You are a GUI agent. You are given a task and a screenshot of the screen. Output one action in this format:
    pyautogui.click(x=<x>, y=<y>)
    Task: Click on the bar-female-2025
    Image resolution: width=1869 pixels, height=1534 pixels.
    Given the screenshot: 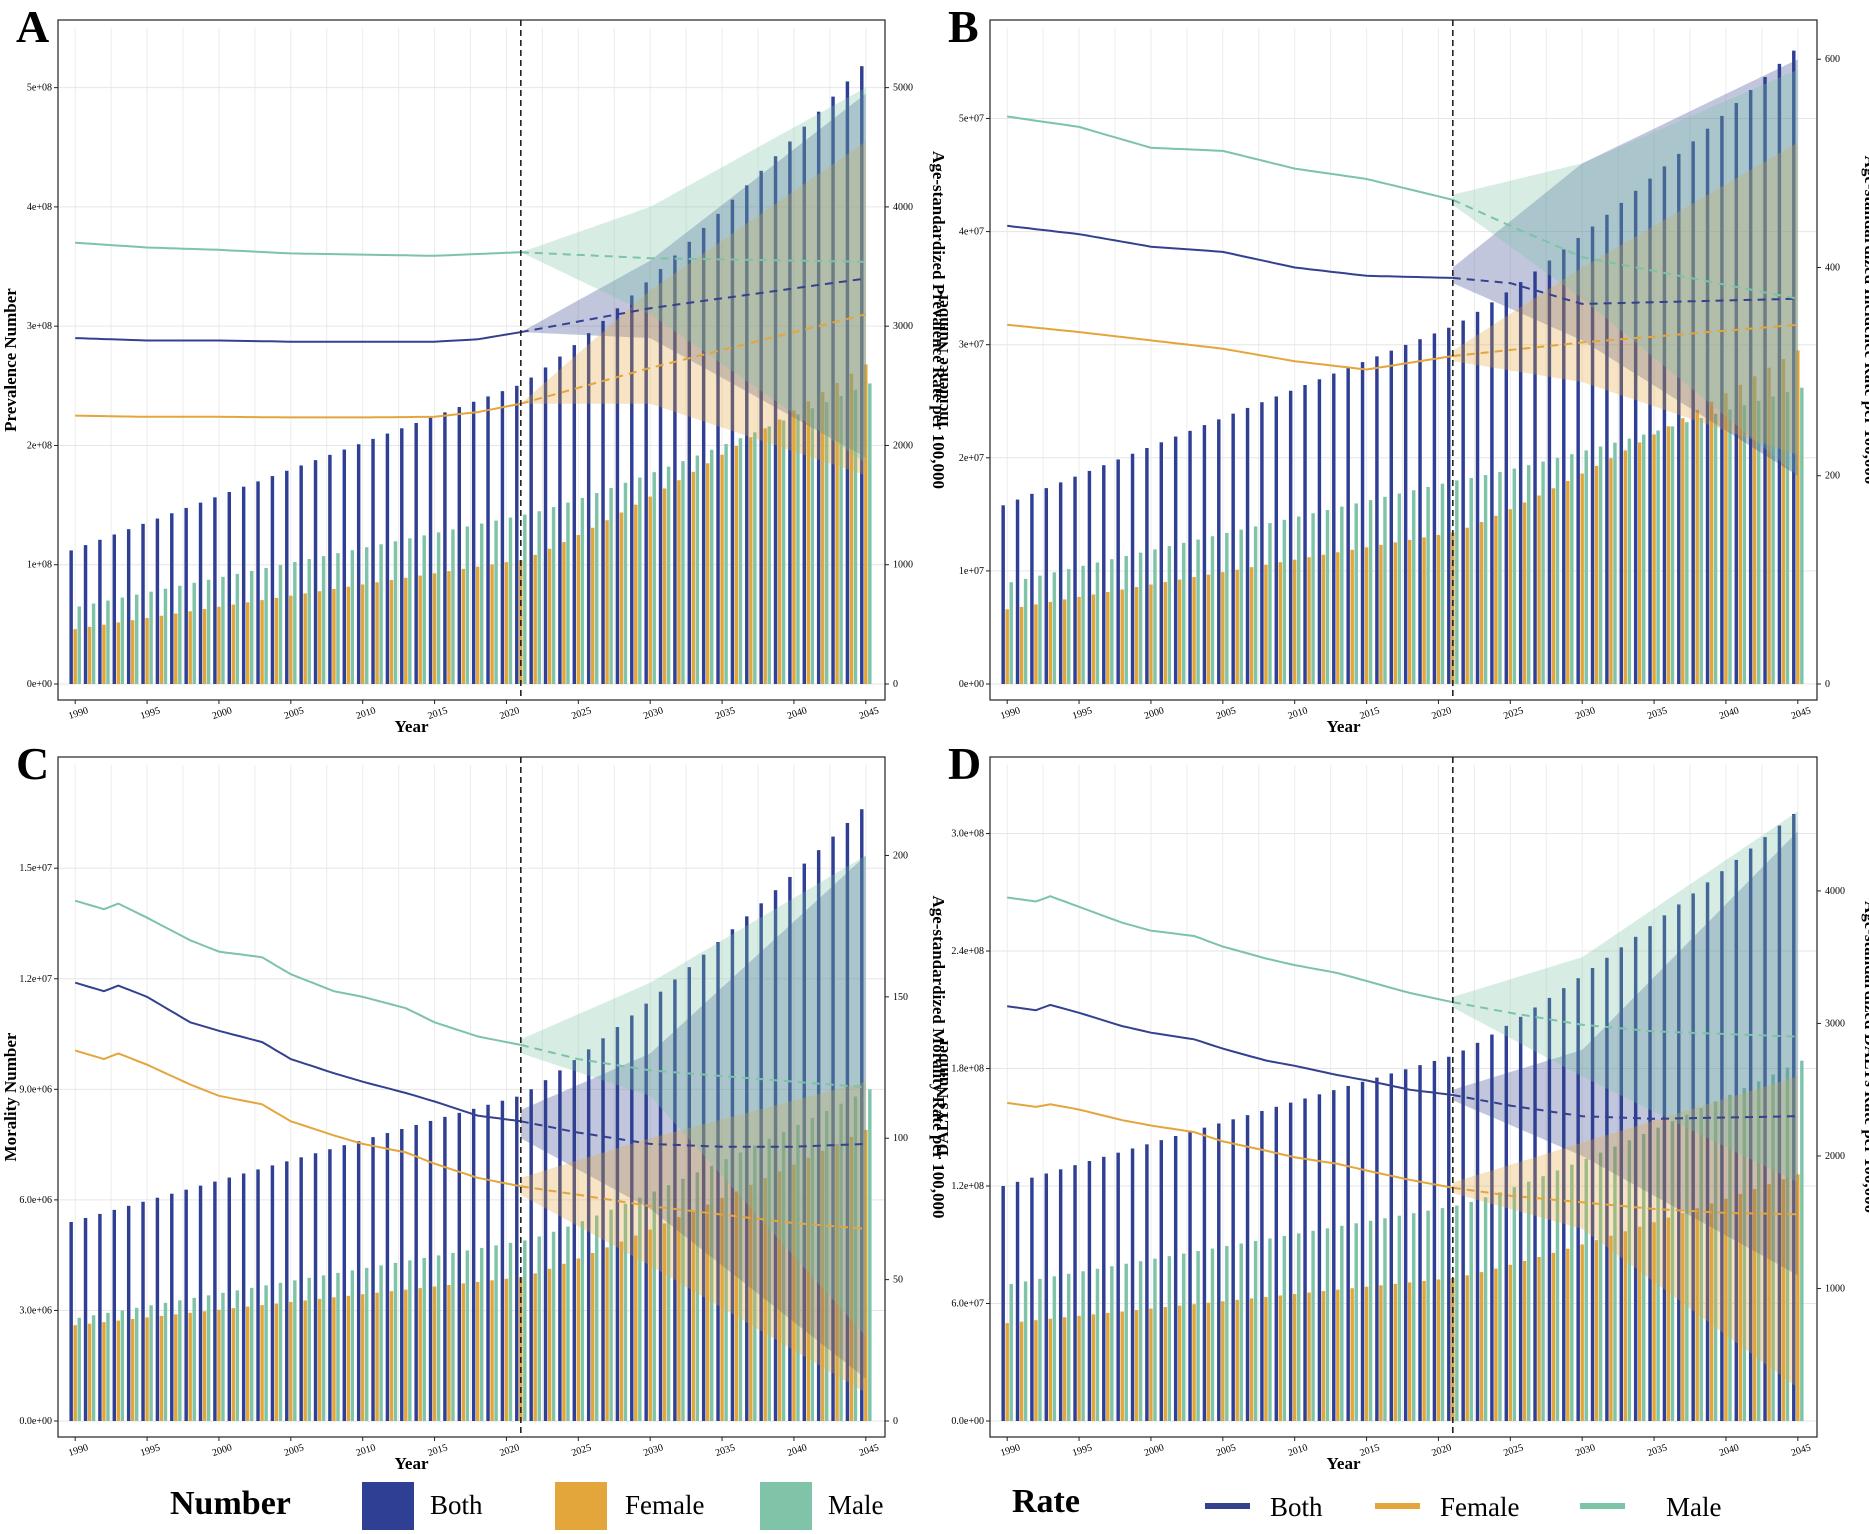 What is the action you would take?
    pyautogui.click(x=1510, y=1342)
    